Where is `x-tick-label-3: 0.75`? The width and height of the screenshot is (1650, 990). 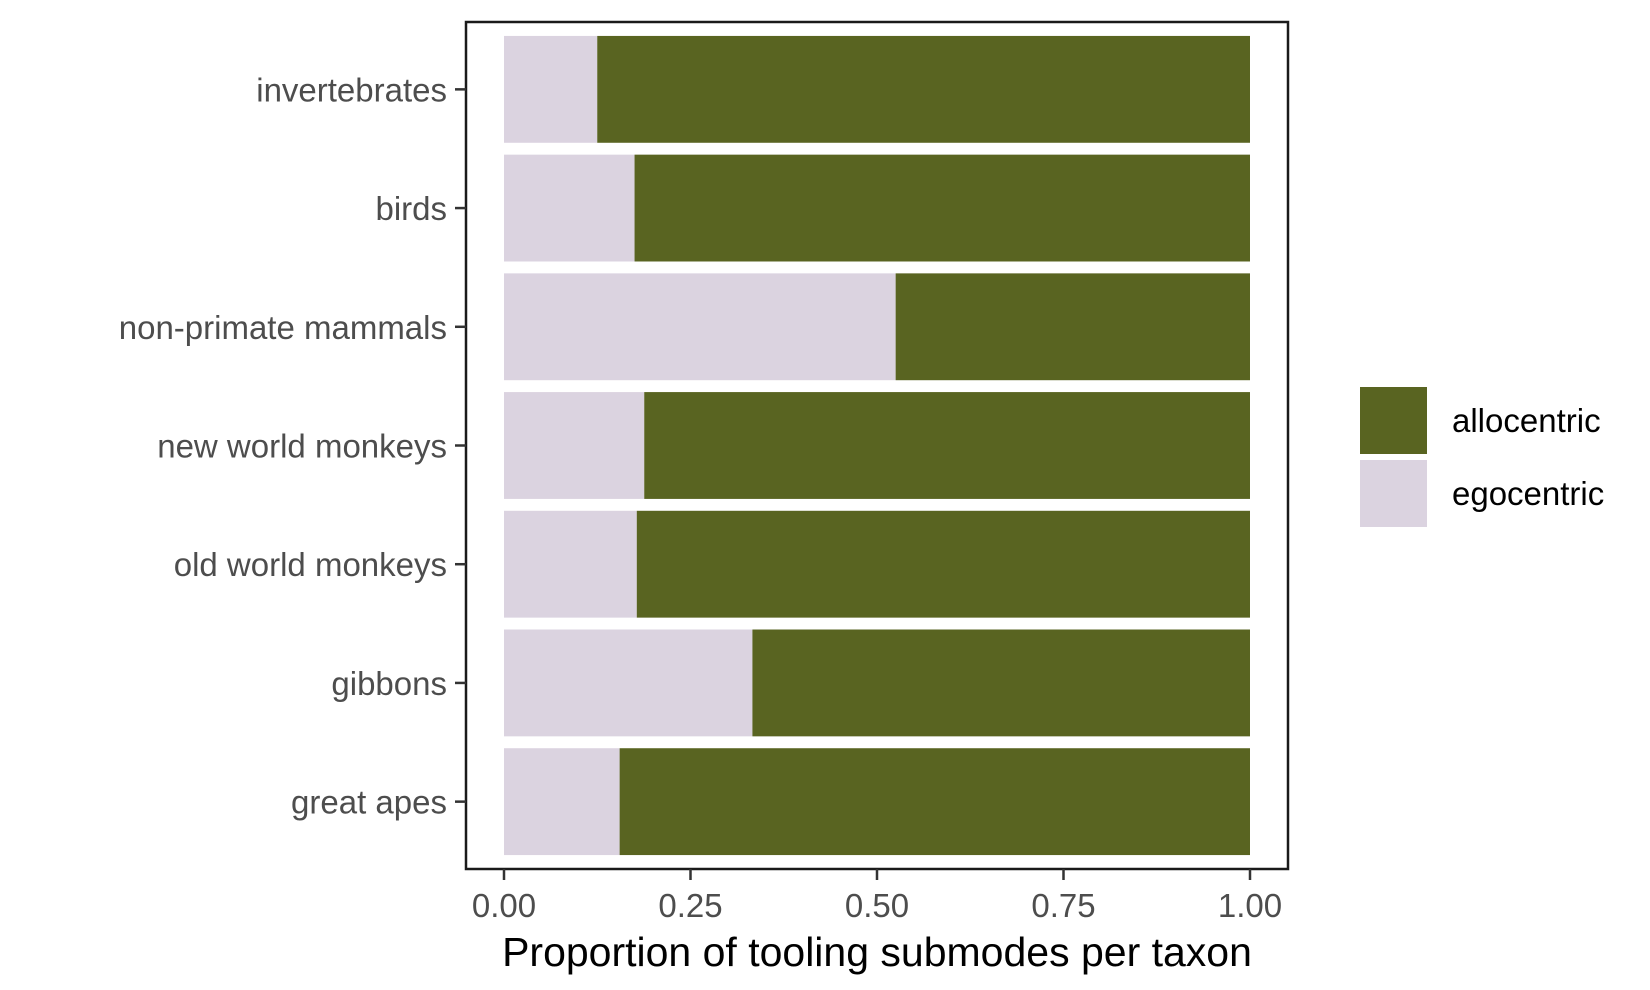 x-tick-label-3: 0.75 is located at coordinates (1063, 905).